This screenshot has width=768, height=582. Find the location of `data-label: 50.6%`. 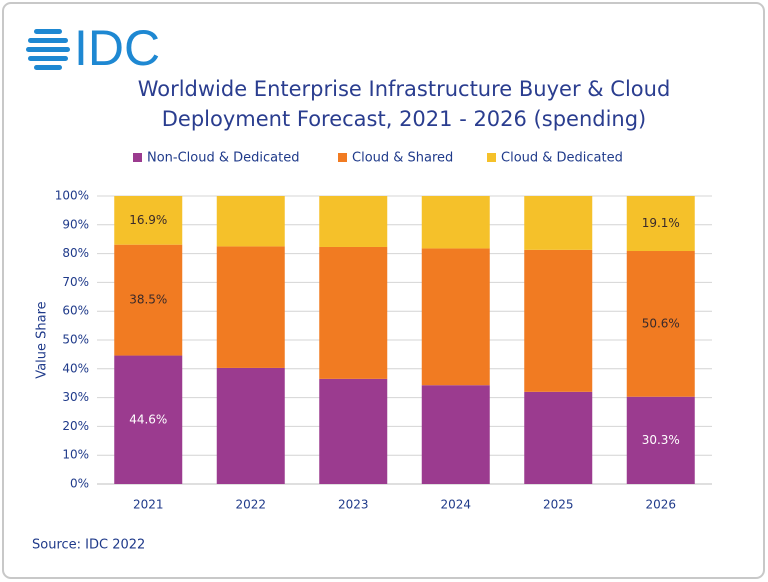

data-label: 50.6% is located at coordinates (661, 323).